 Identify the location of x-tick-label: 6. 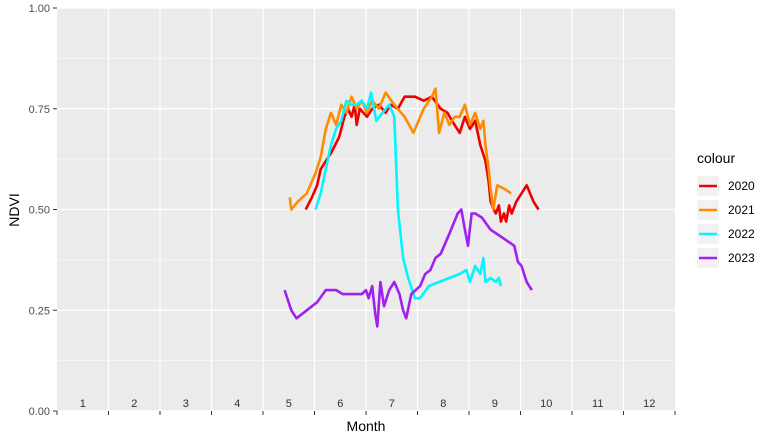
(340, 404).